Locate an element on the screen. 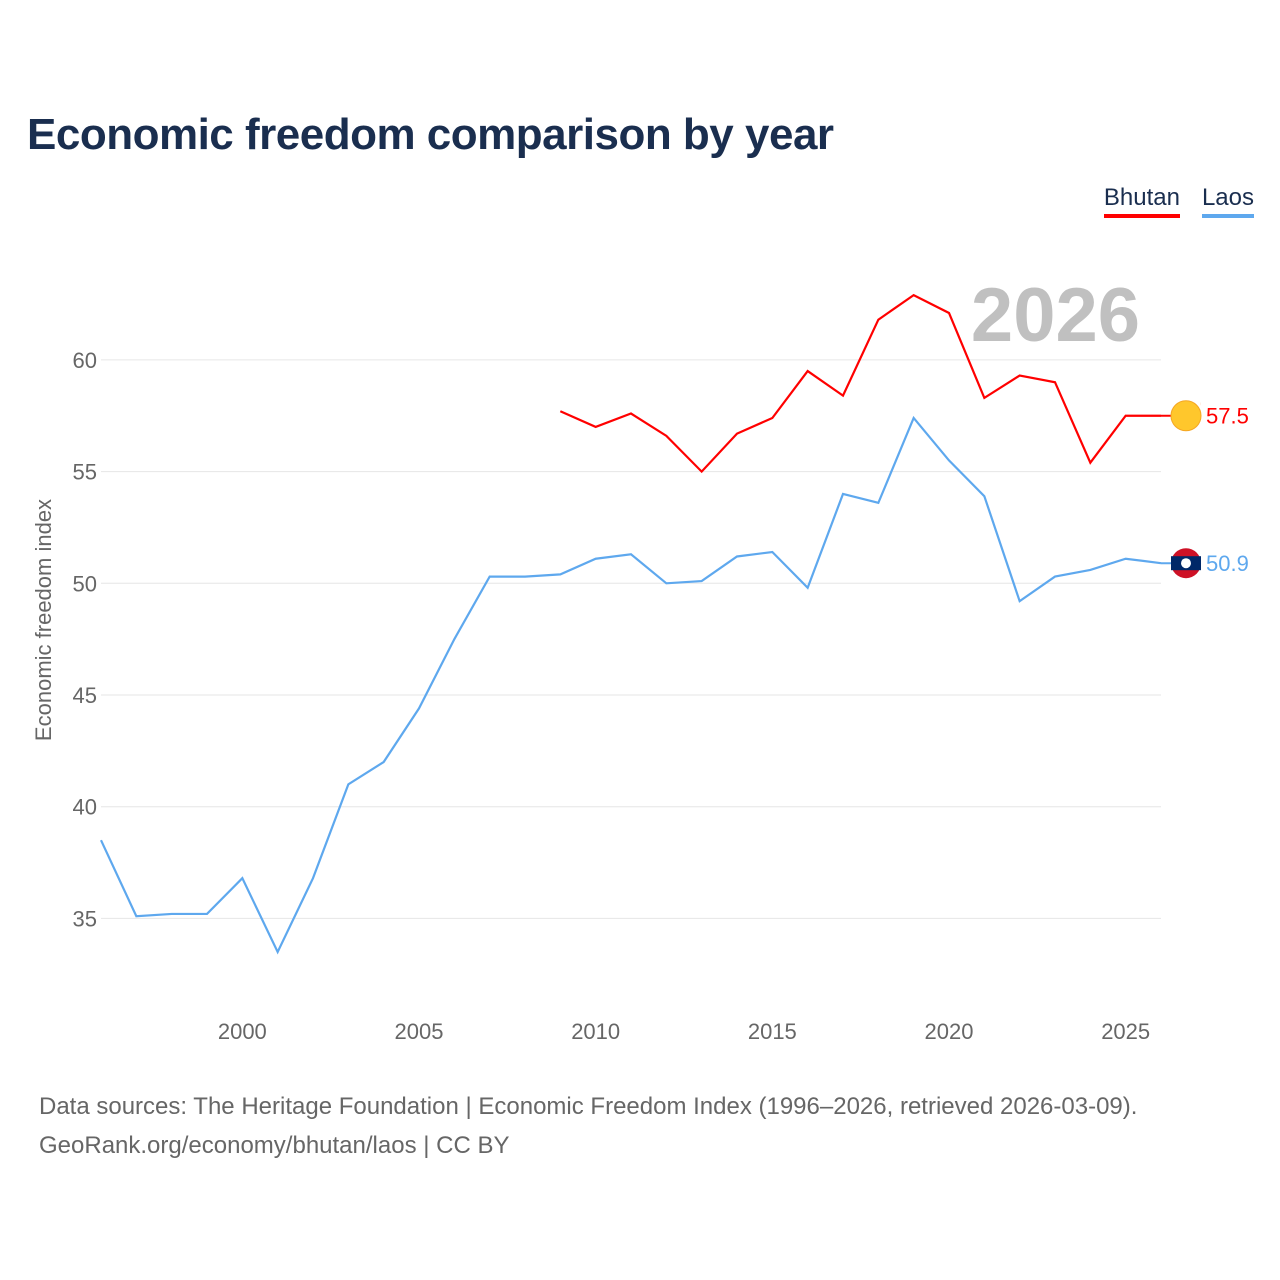 This screenshot has height=1280, width=1280. series-line-bhutan is located at coordinates (860, 383).